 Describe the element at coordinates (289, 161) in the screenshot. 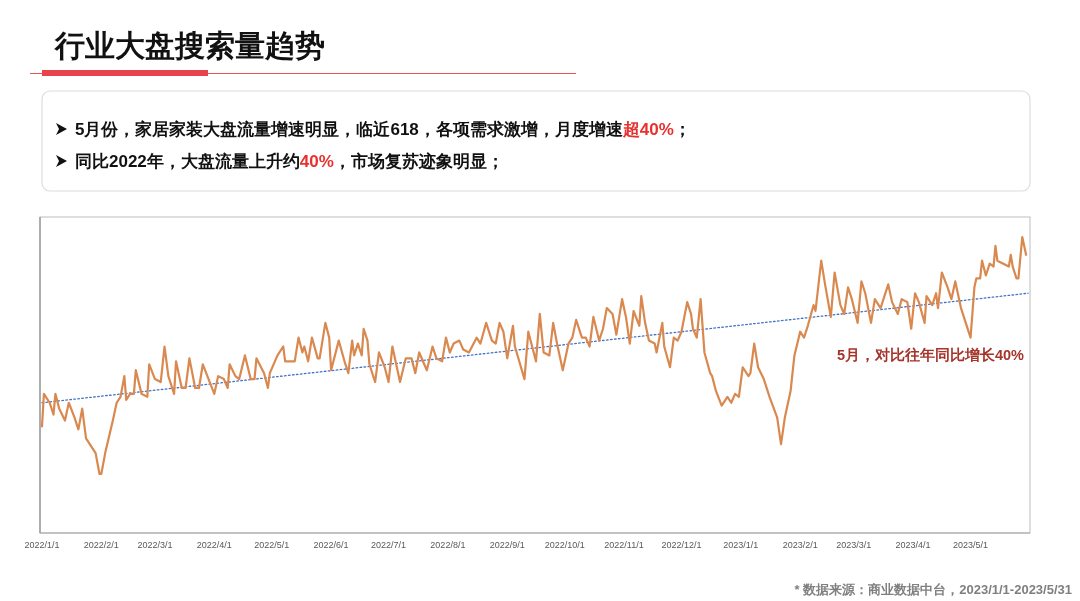

I see `annotation: 同比2022年，大盘流量上升约40%，市场复苏迹象明显；` at that location.